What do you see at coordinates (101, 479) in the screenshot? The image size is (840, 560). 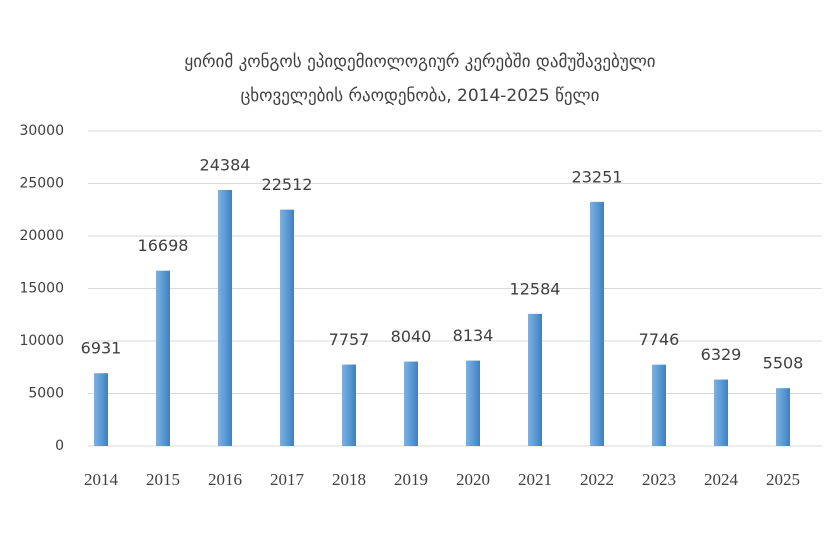 I see `x-tick-label: 2014` at bounding box center [101, 479].